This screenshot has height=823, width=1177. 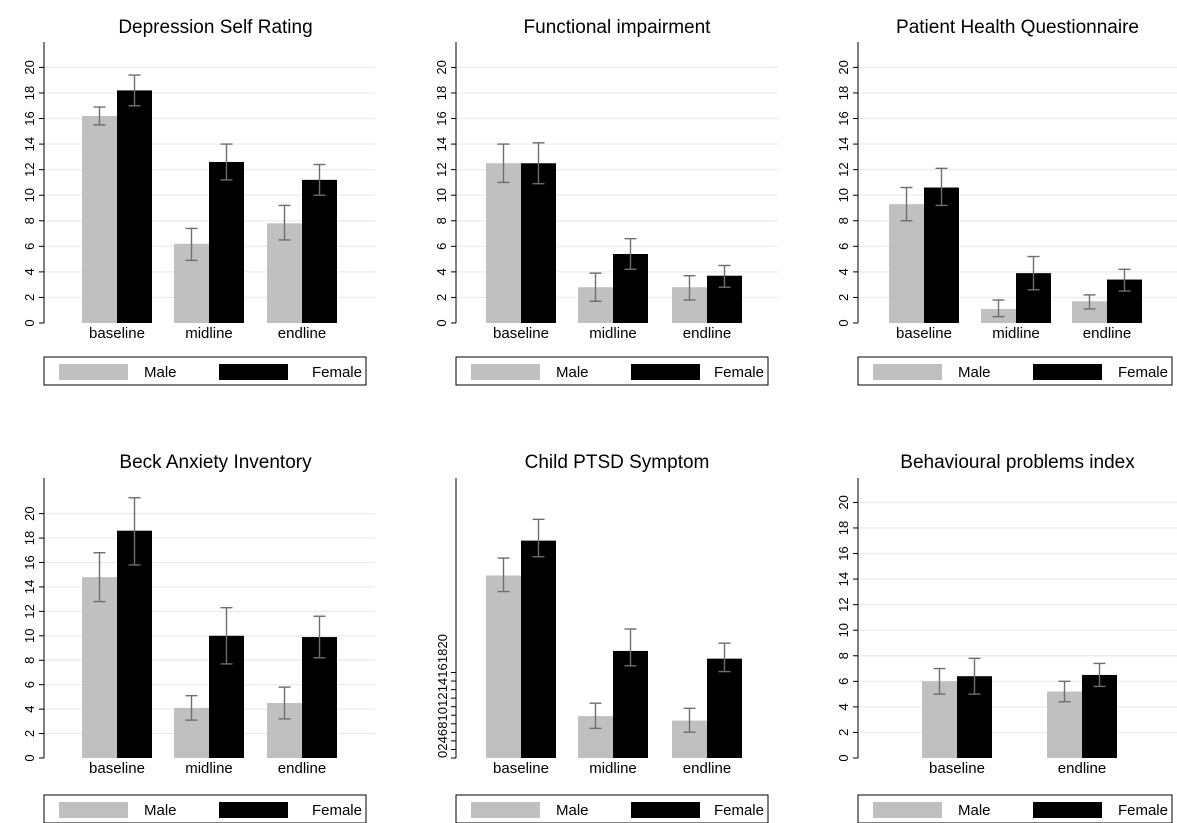 What do you see at coordinates (215, 462) in the screenshot?
I see `chart-title: Beck Anxiety Inventory` at bounding box center [215, 462].